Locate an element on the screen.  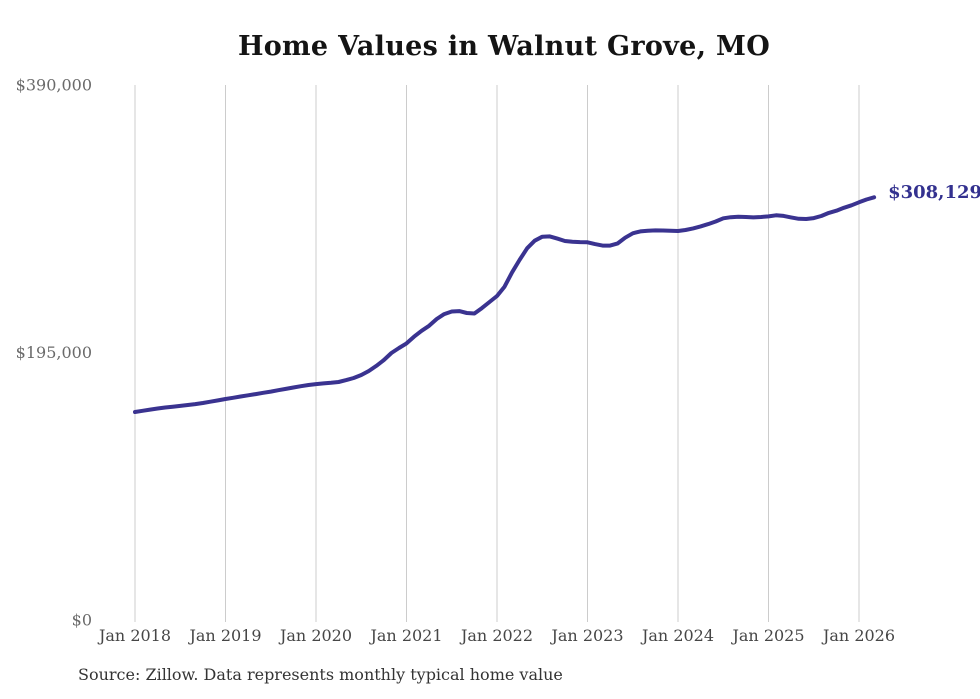
x-tick-label: Jan 2023 is located at coordinates (586, 635).